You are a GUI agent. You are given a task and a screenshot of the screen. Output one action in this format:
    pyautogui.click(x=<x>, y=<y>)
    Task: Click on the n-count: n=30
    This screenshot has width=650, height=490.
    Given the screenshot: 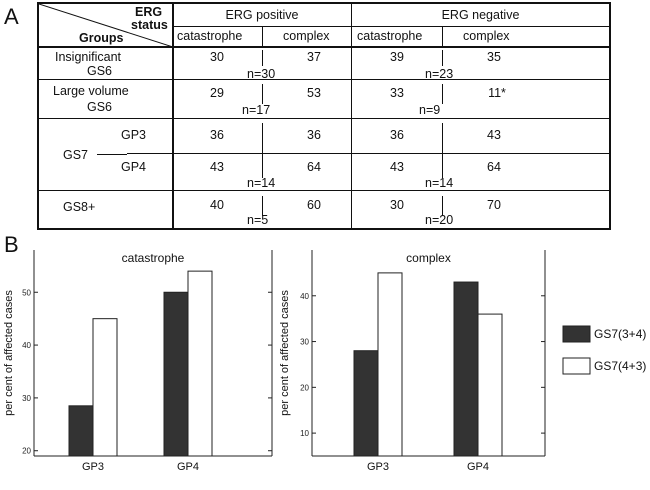 What is the action you would take?
    pyautogui.click(x=261, y=74)
    